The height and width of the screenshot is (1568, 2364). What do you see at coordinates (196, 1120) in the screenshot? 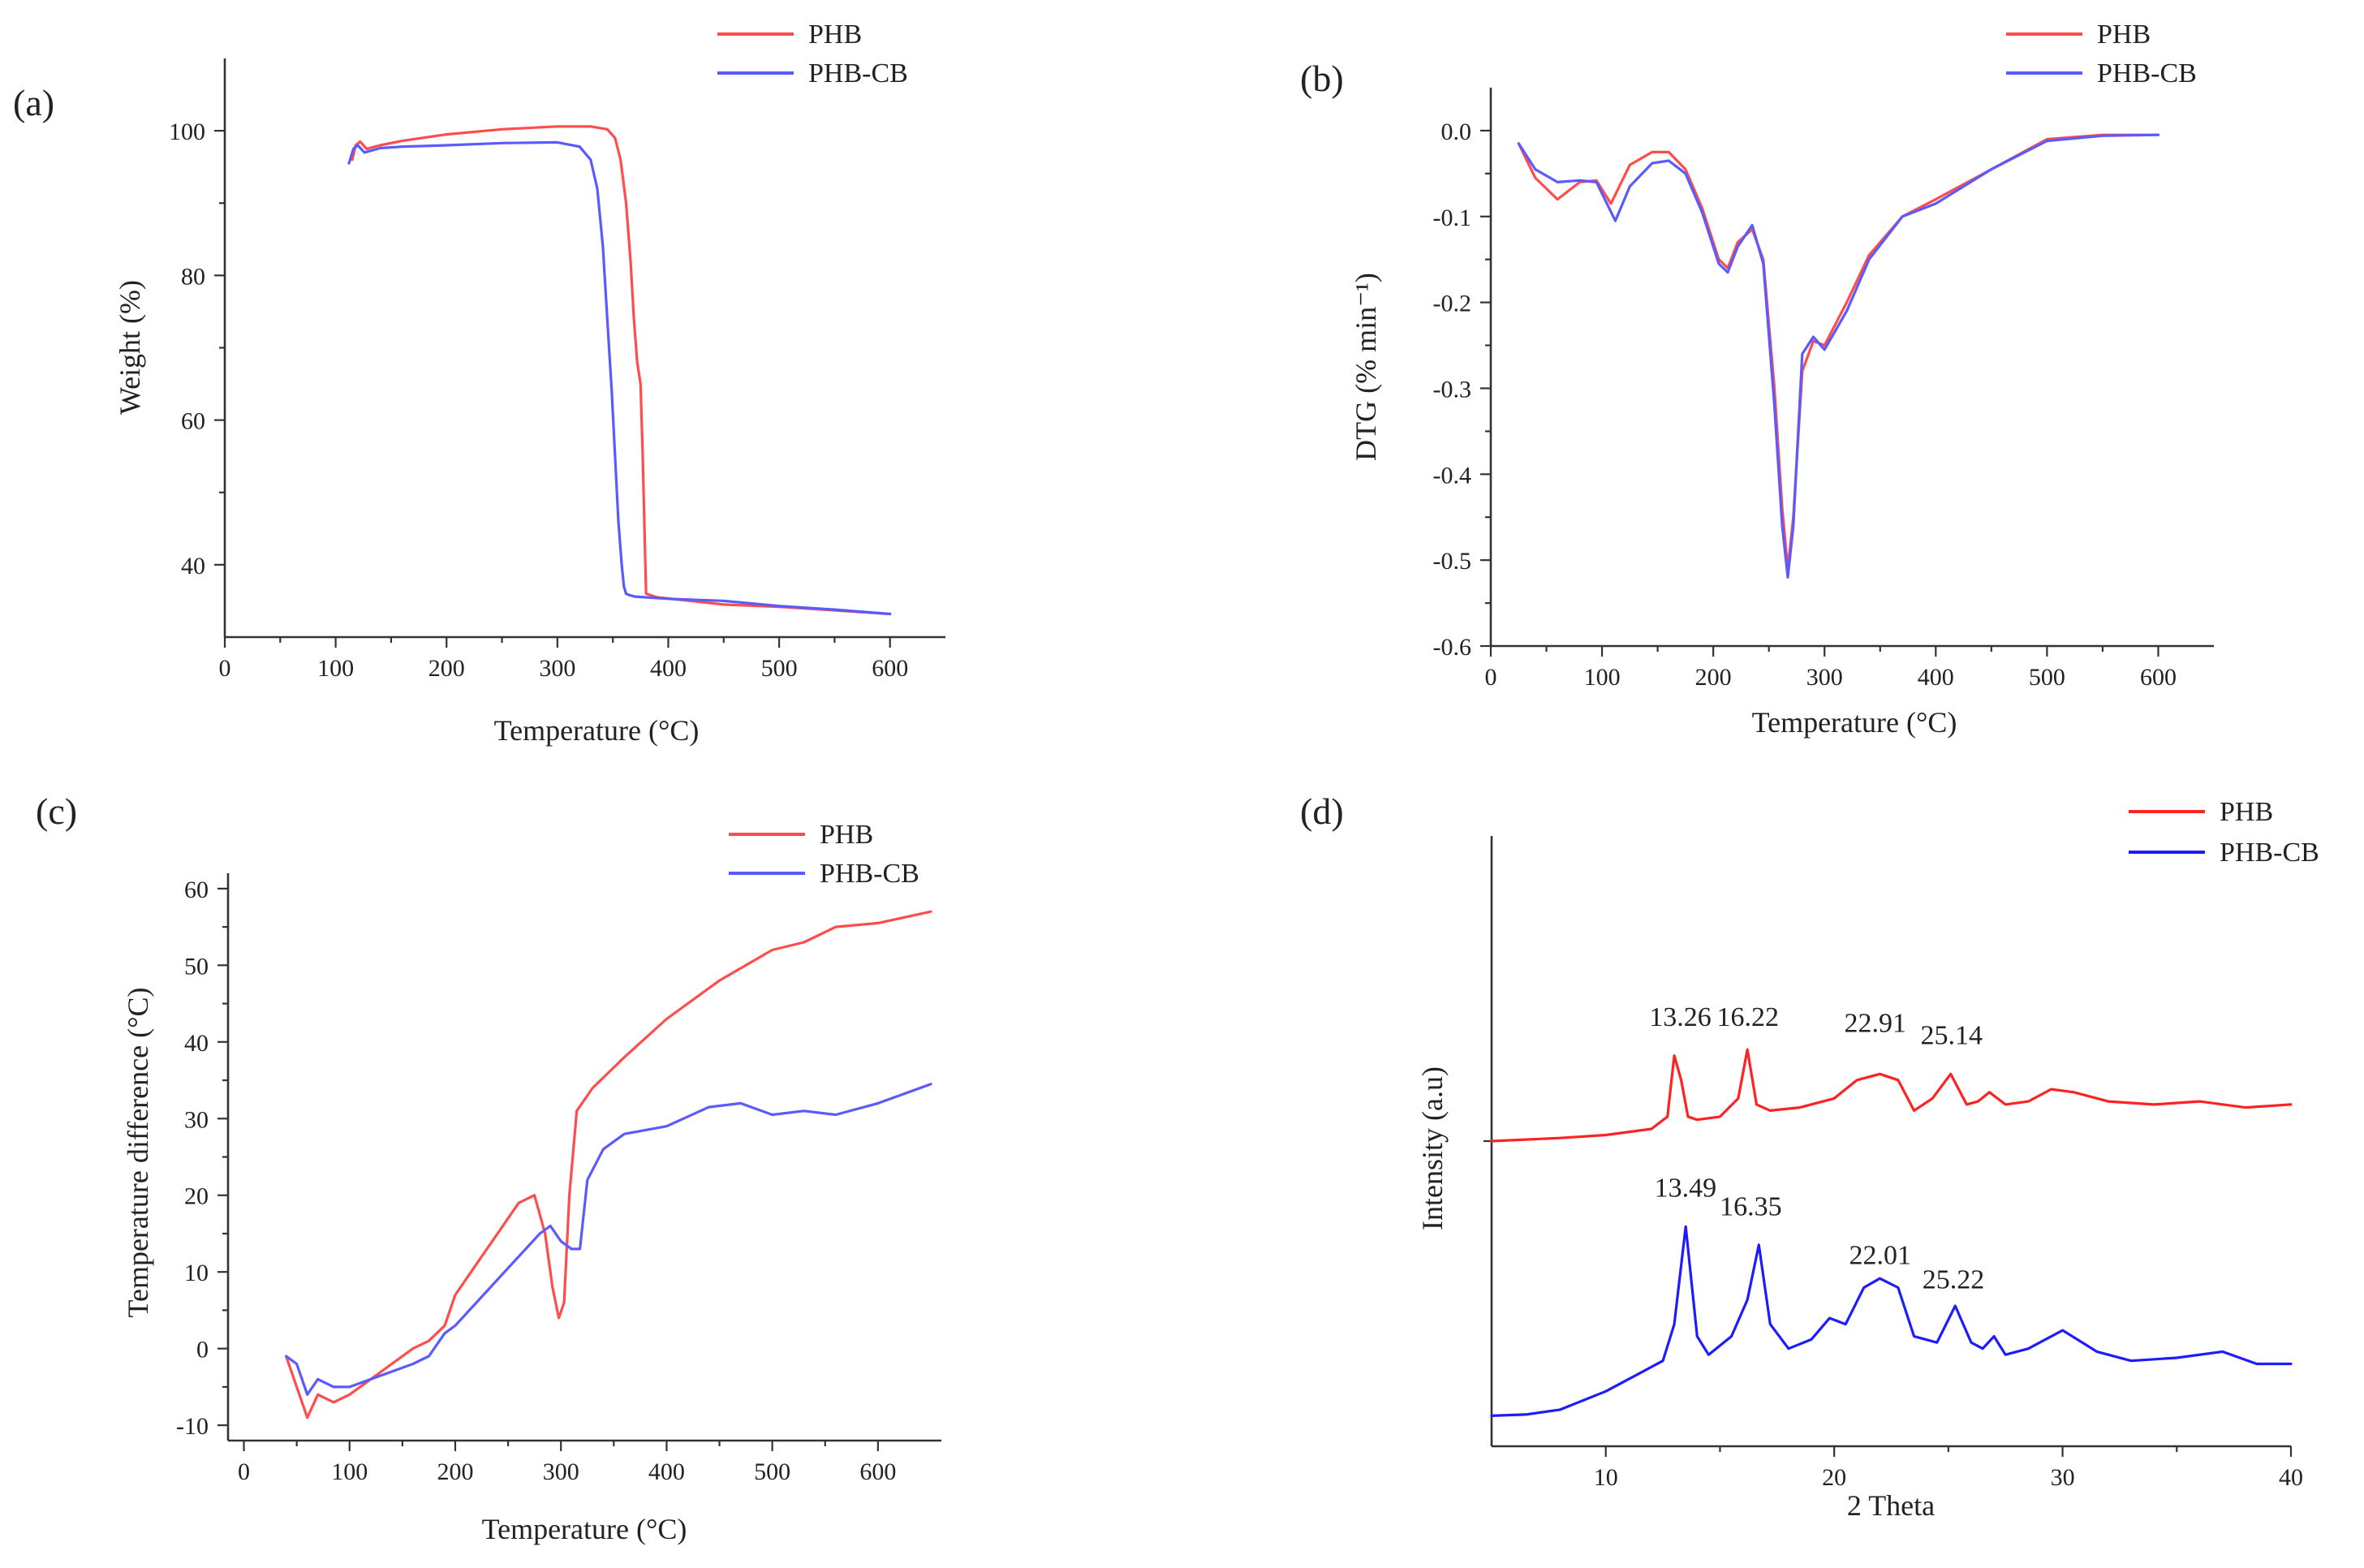
I see `y-tick-label: 30` at bounding box center [196, 1120].